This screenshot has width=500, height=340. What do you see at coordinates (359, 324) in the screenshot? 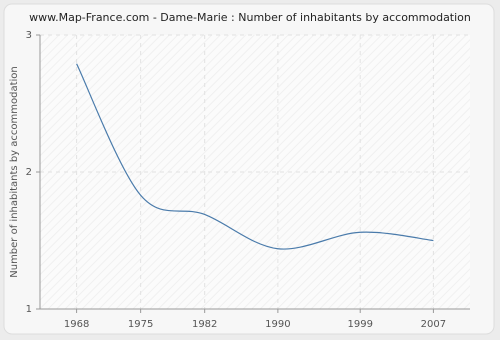
I see `x-tick-label: 1999` at bounding box center [359, 324].